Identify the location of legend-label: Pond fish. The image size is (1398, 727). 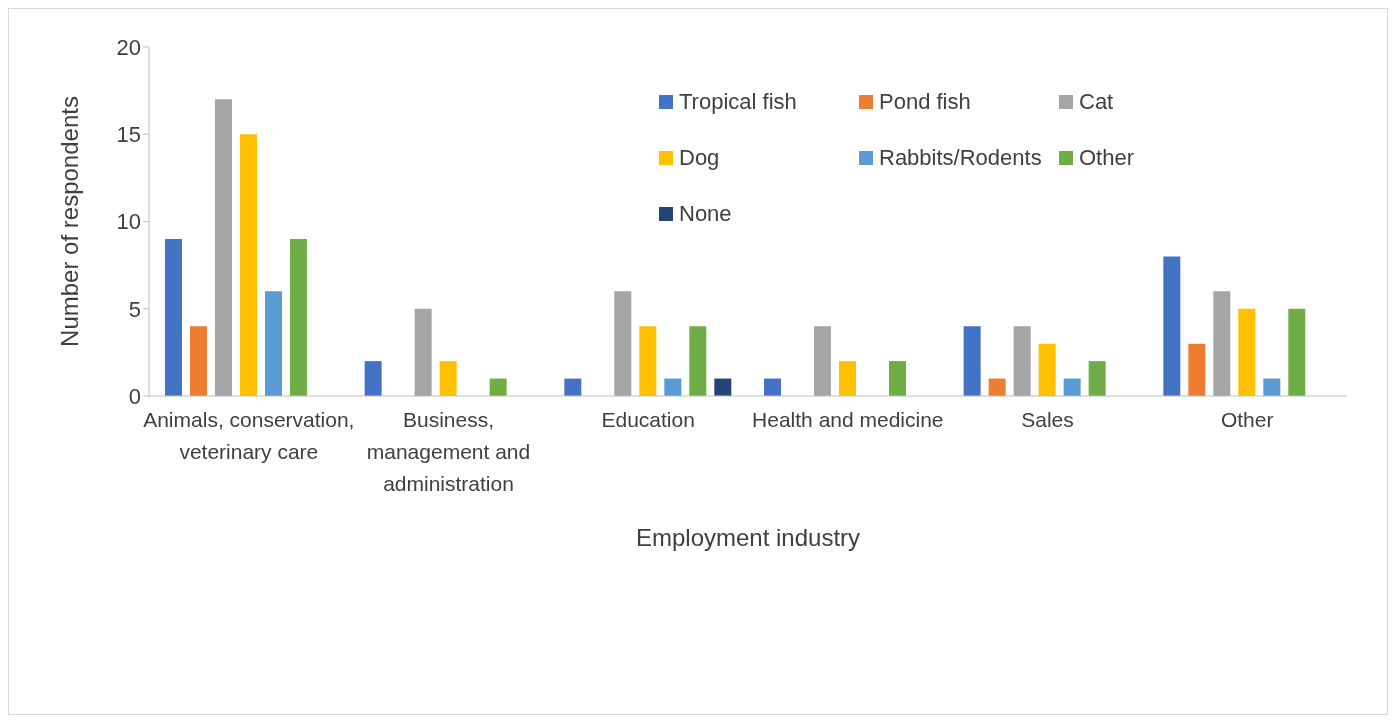
(925, 102).